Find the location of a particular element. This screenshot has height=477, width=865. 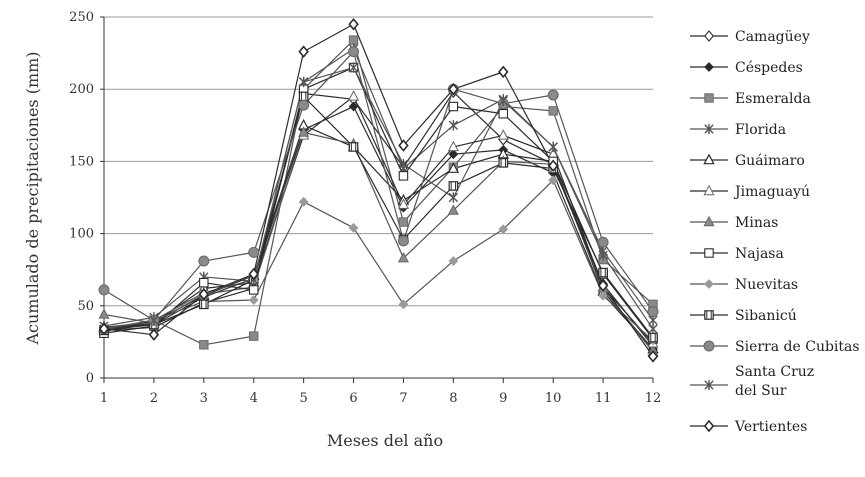

y-tick-label: 0 is located at coordinates (90, 378).